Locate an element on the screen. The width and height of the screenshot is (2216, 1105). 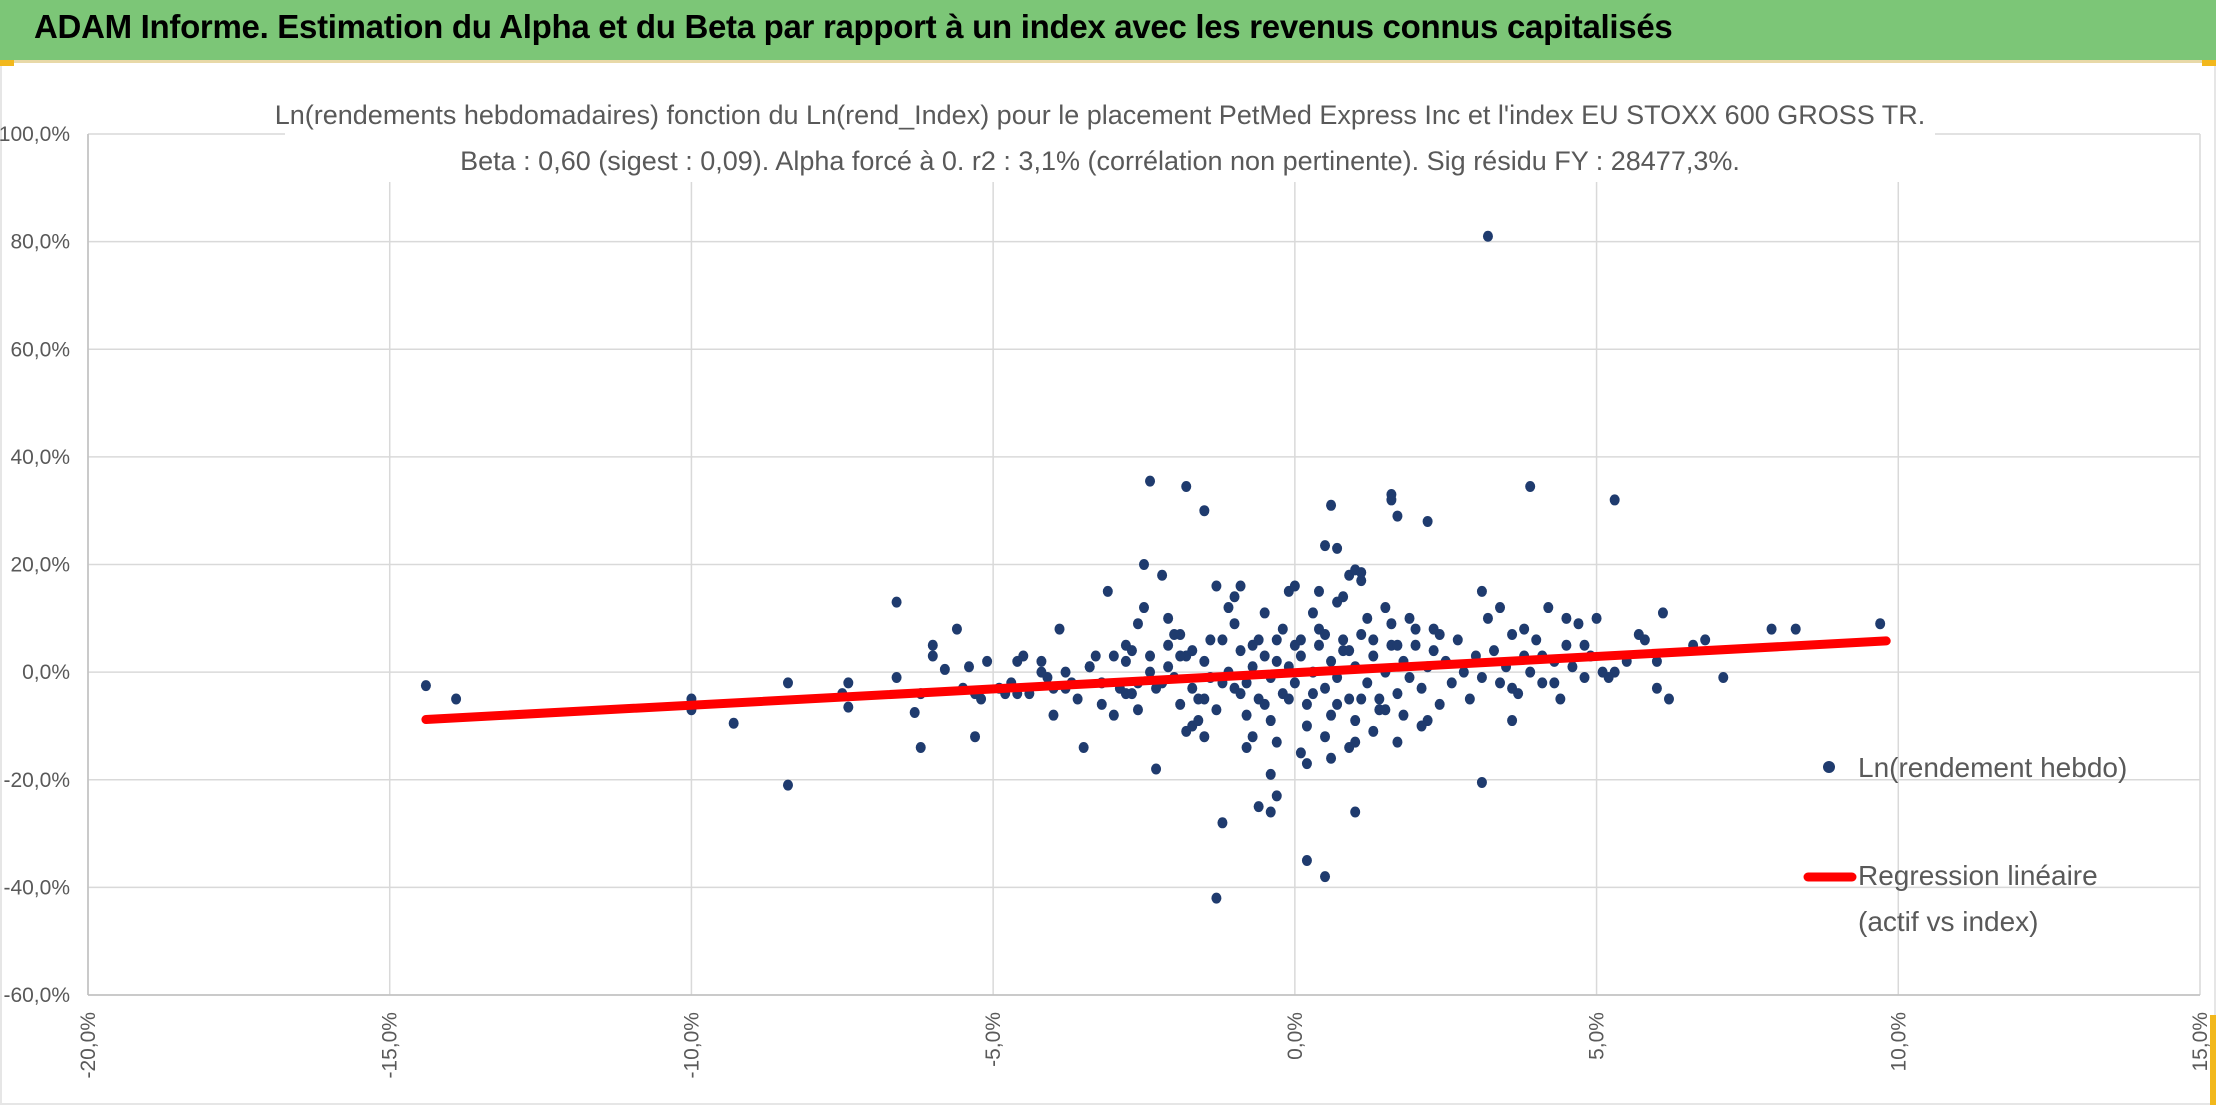
legend-label-regression-line1: Regression linéaire is located at coordinates (1978, 875).